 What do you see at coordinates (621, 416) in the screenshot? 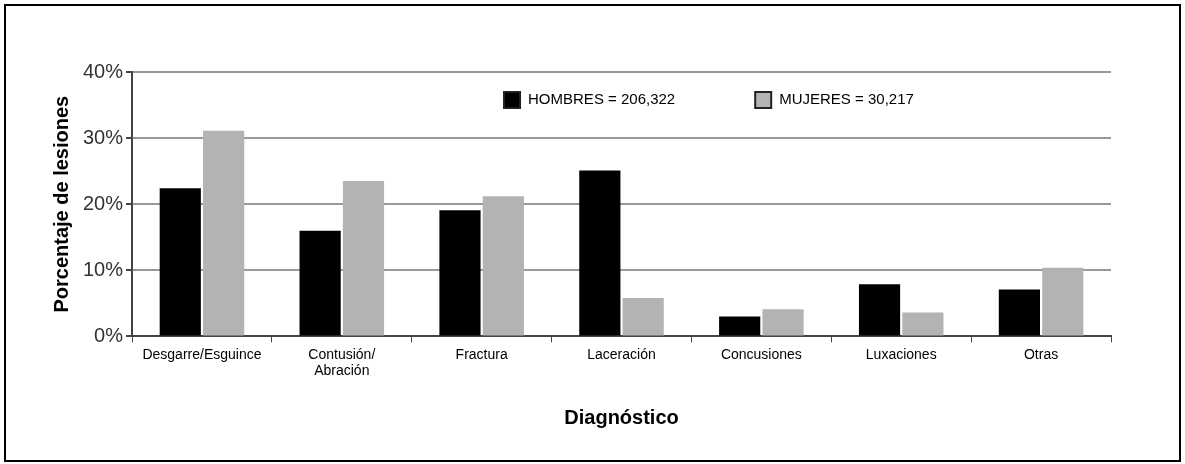
I see `x-axis-title: Diagnóstico` at bounding box center [621, 416].